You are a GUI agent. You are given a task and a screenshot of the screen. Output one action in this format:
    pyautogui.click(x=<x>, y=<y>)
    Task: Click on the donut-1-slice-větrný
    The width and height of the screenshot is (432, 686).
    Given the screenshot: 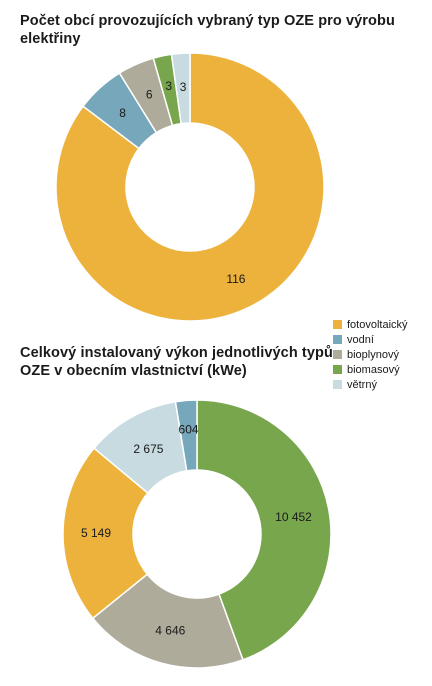 What is the action you would take?
    pyautogui.click(x=180, y=88)
    